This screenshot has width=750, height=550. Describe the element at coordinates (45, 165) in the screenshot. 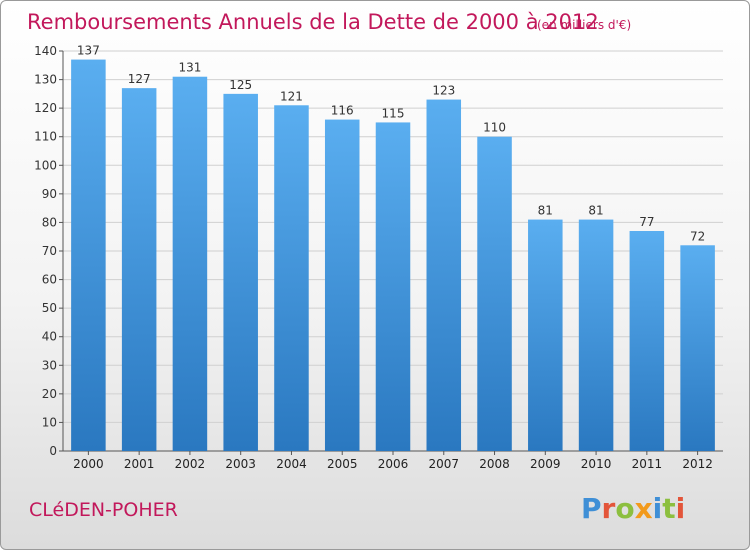

I see `y-tick-label: 100` at that location.